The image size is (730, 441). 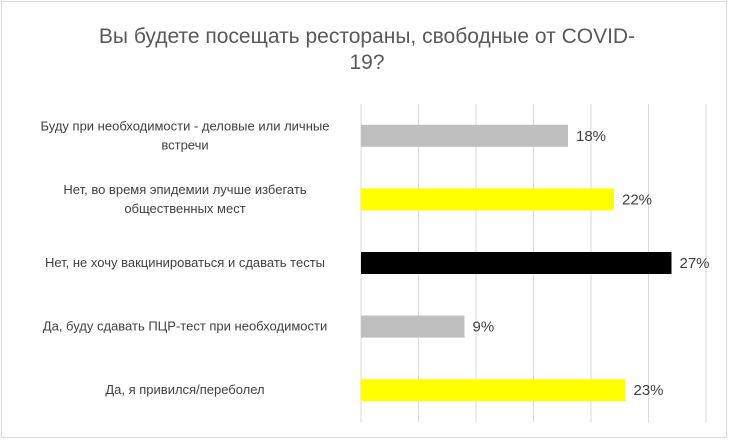 What do you see at coordinates (649, 390) in the screenshot?
I see `data-label: 23%` at bounding box center [649, 390].